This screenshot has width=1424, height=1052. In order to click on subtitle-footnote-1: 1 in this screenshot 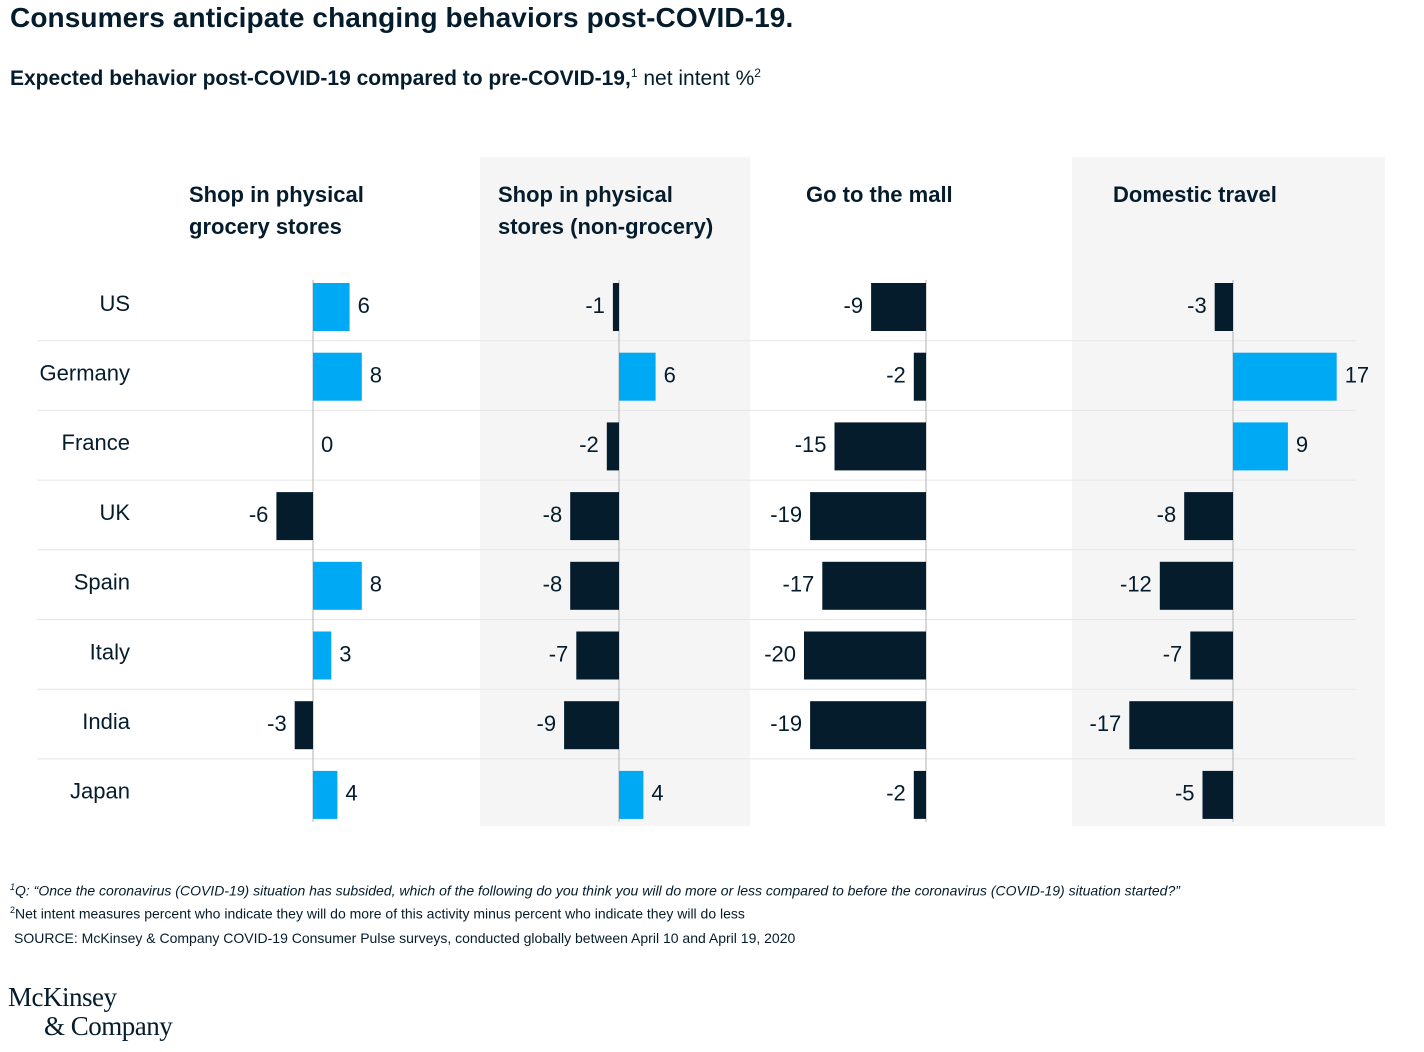, I will do `click(634, 73)`.